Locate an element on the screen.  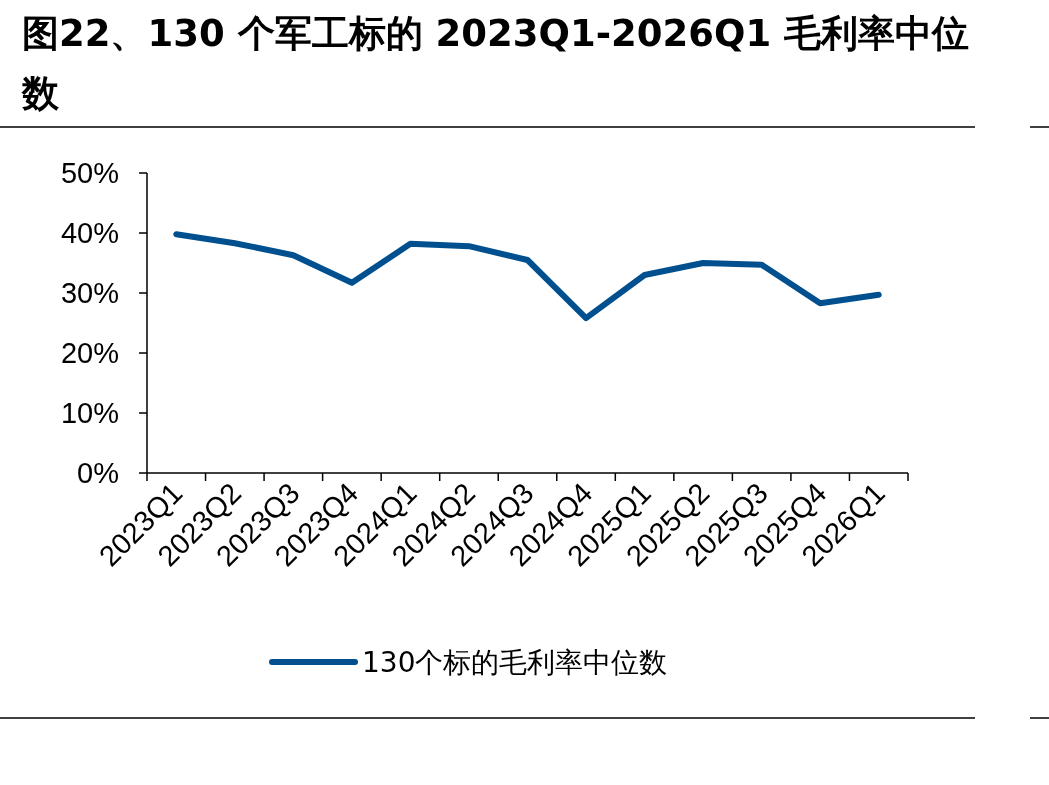
legend-label: 130个标的毛利率中位数 is located at coordinates (515, 662).